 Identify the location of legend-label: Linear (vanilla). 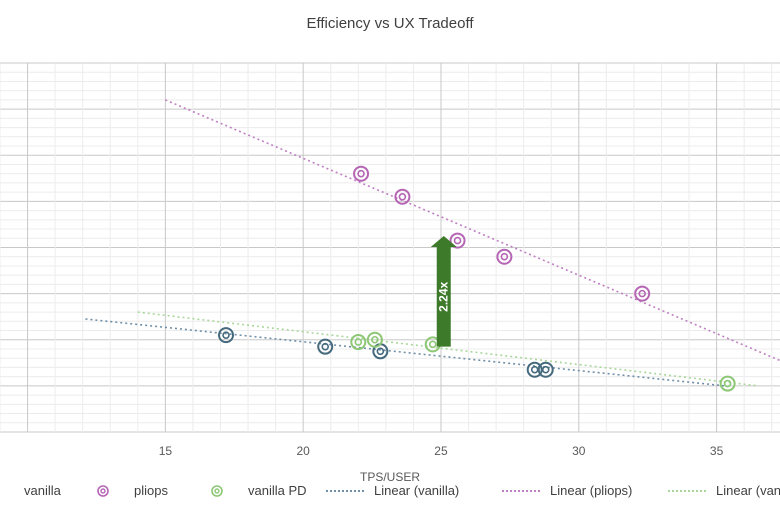
(417, 490).